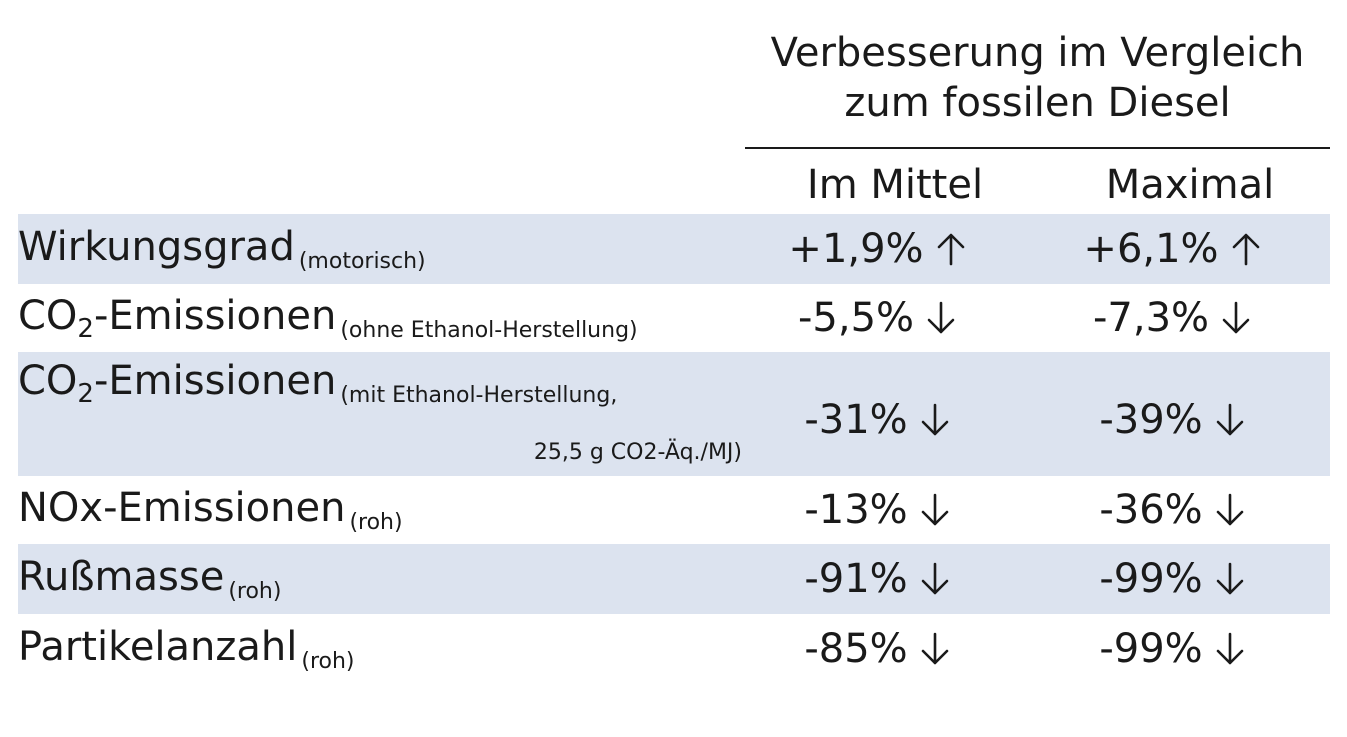 The image size is (1347, 737). I want to click on data-label: -85%, so click(856, 649).